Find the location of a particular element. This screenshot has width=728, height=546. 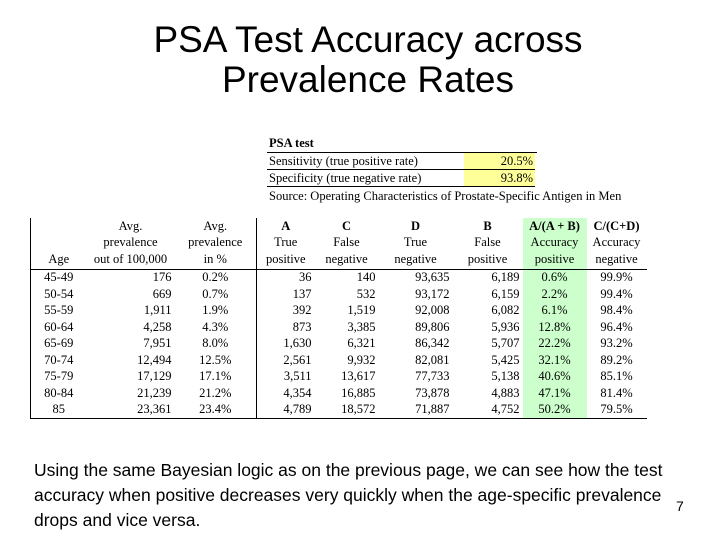

table-cell: 5,425 is located at coordinates (505, 359).